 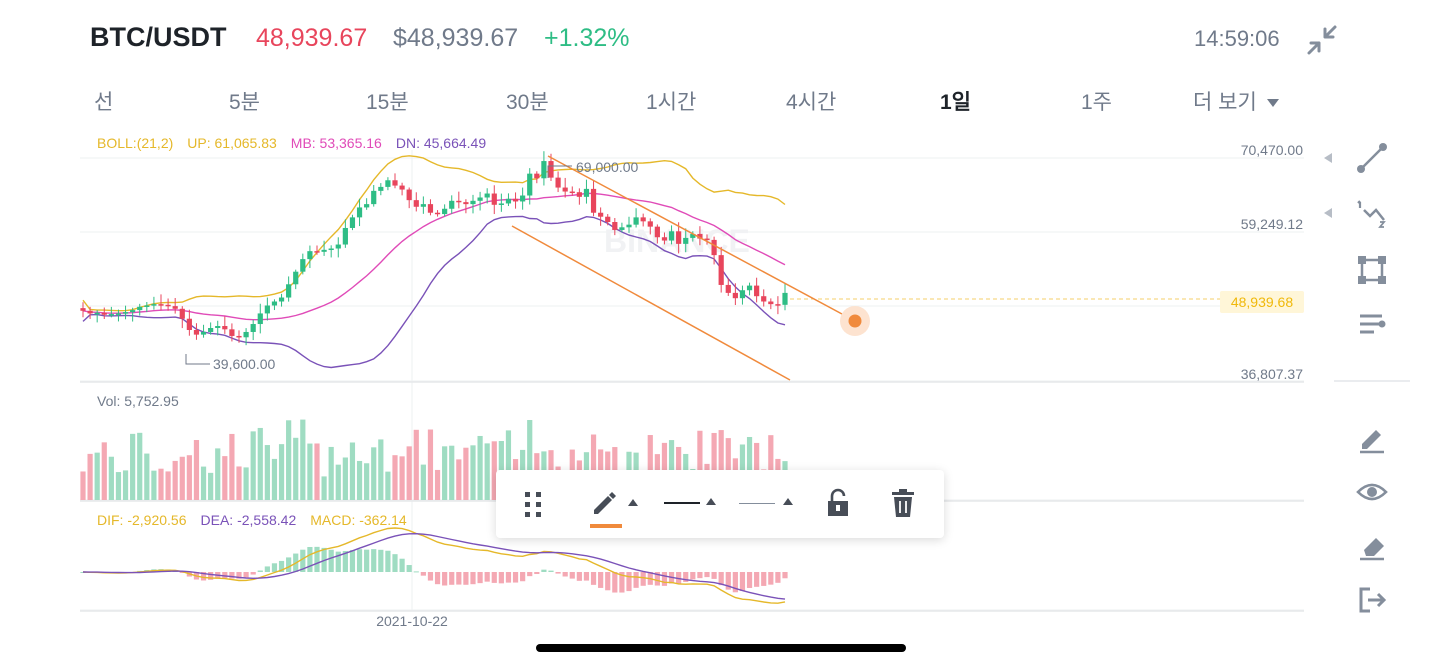 I want to click on tab-line: 선, so click(x=104, y=102).